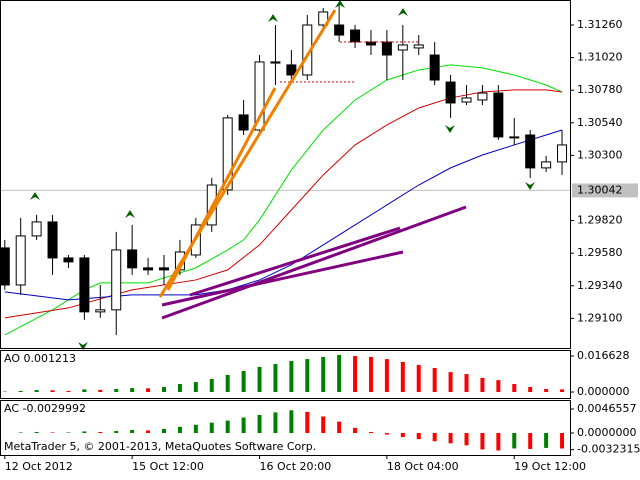 Image resolution: width=640 pixels, height=480 pixels. Describe the element at coordinates (40, 358) in the screenshot. I see `panel-title: AO 0.001213` at that location.